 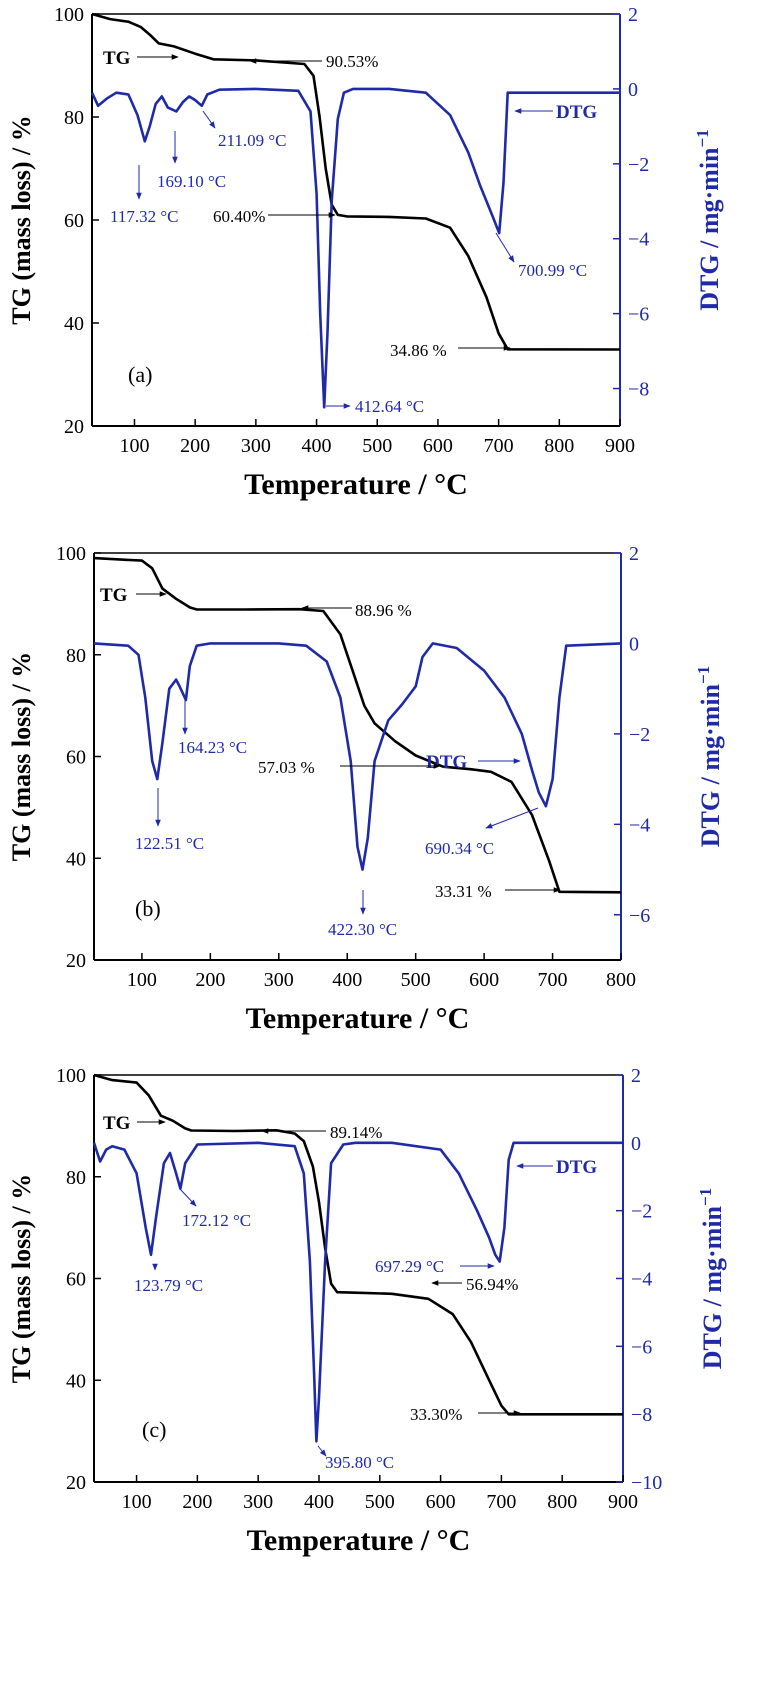 I want to click on annotation-p3: 34.86 %, so click(x=418, y=350).